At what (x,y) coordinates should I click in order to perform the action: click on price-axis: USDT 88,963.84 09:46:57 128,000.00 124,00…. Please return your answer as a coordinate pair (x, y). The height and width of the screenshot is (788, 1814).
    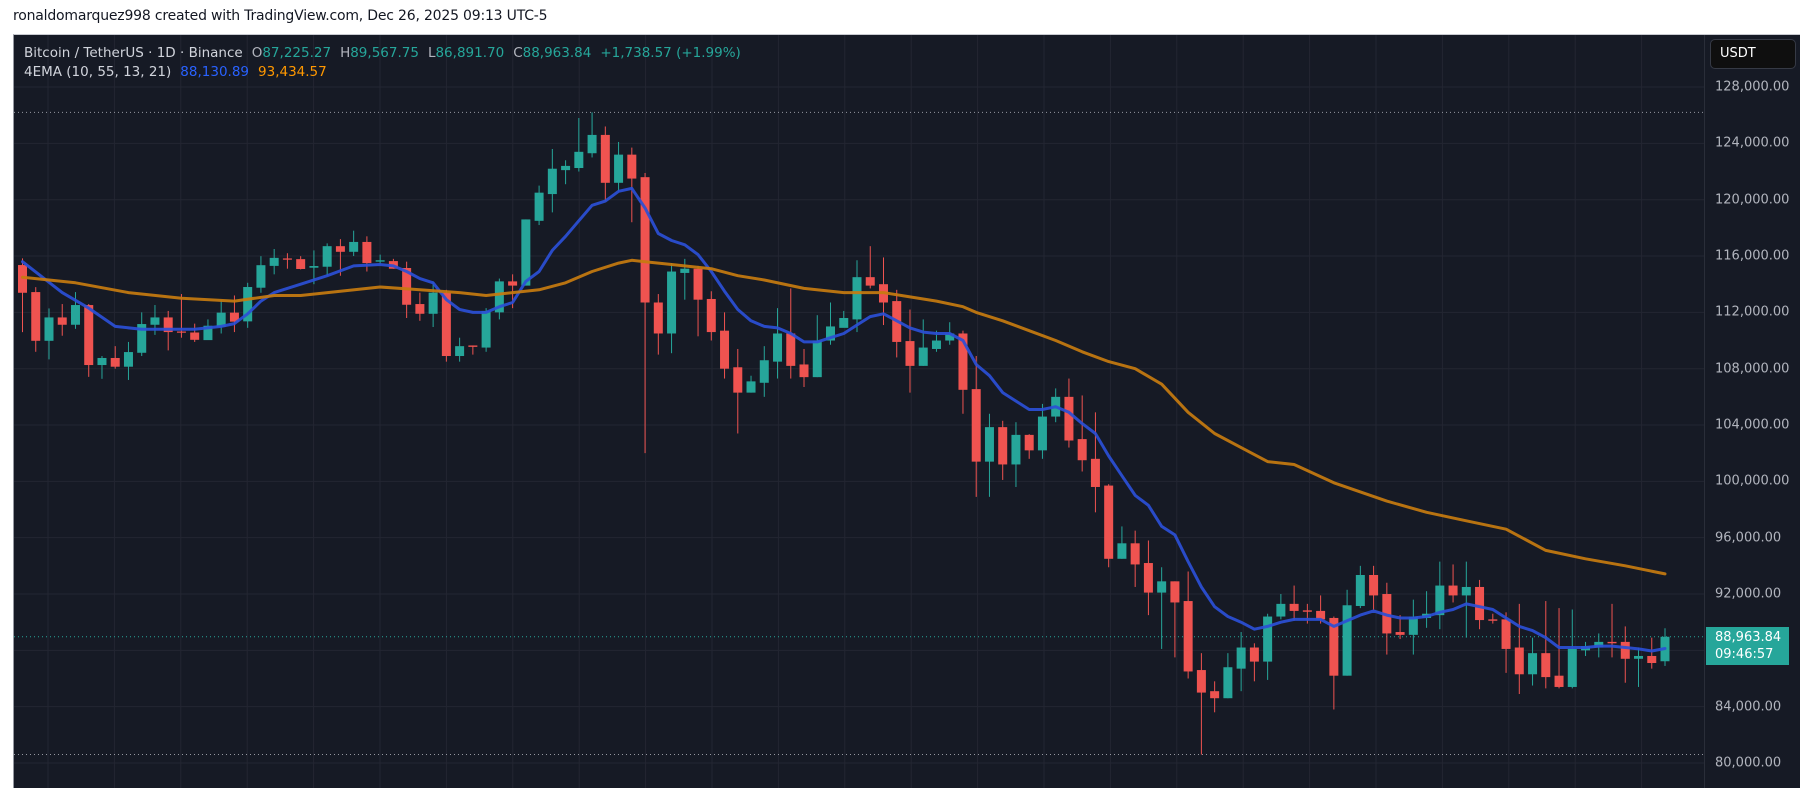
    Looking at the image, I should click on (1752, 411).